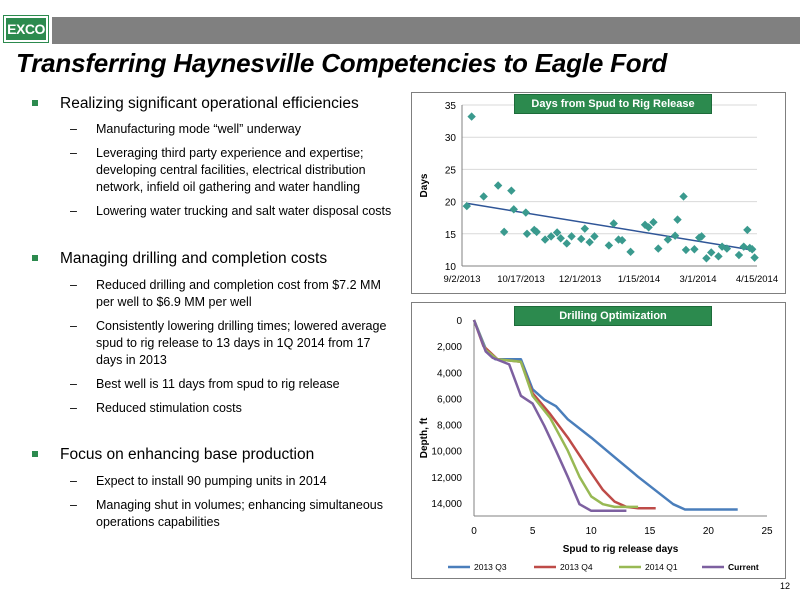  I want to click on y-tick-label: 2,000, so click(449, 347).